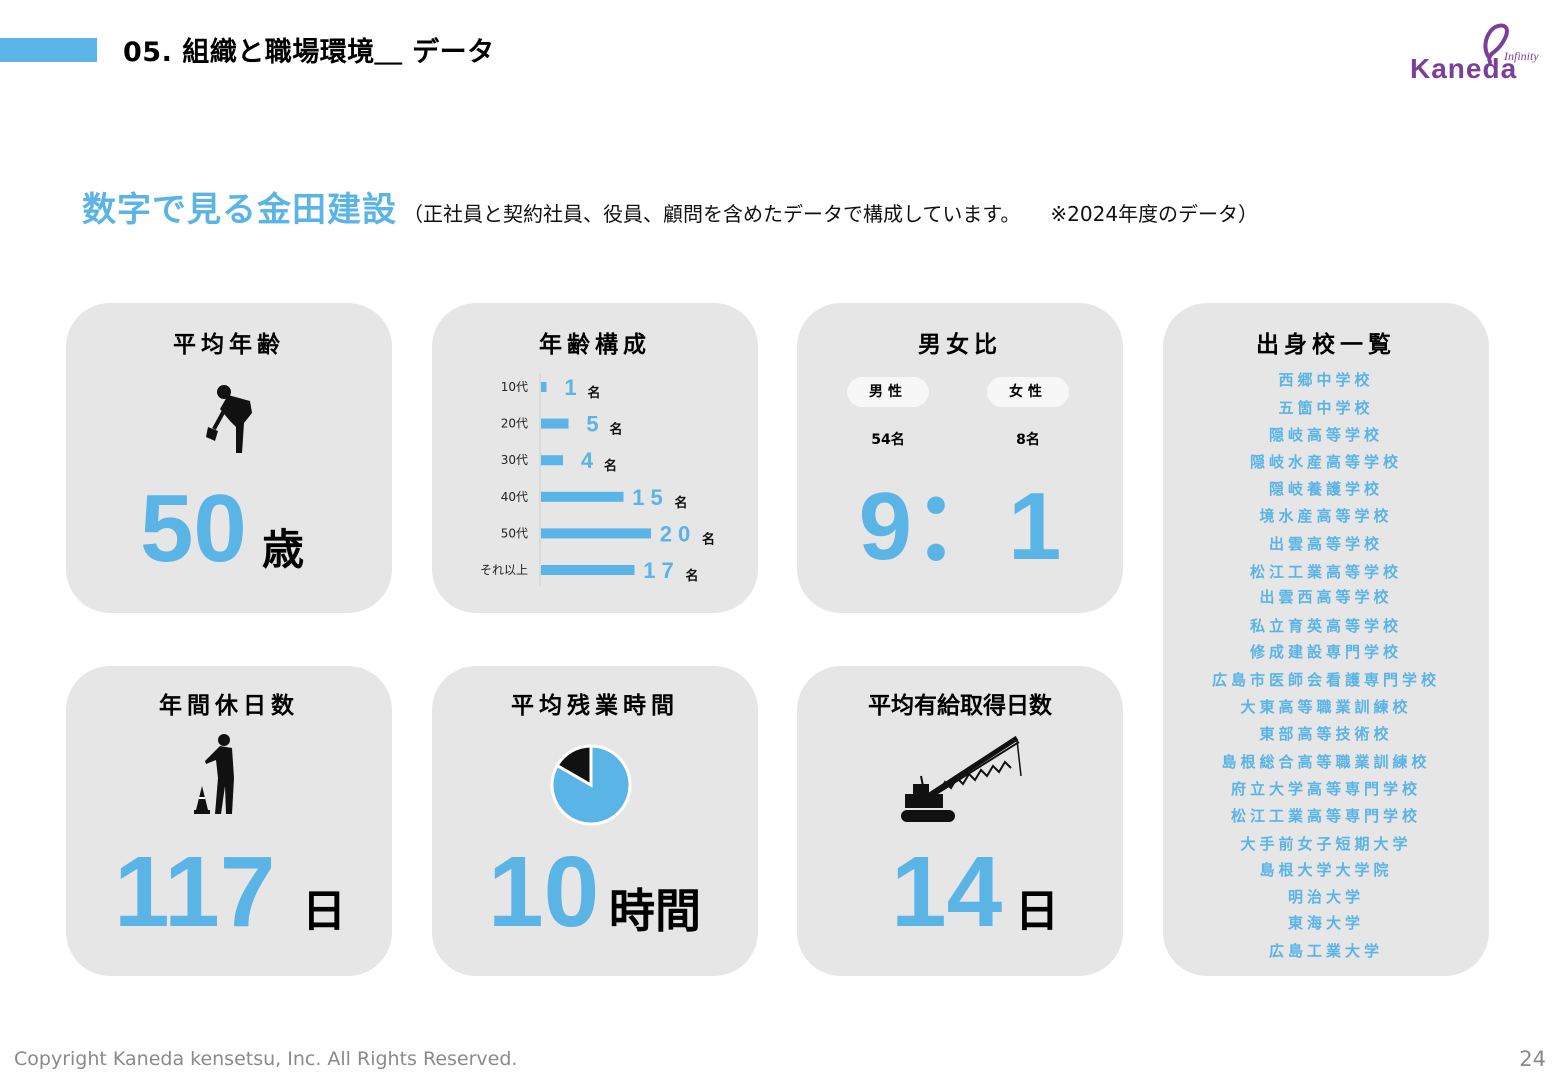  What do you see at coordinates (1325, 435) in the screenshot?
I see `school-item: 隠岐高等学校` at bounding box center [1325, 435].